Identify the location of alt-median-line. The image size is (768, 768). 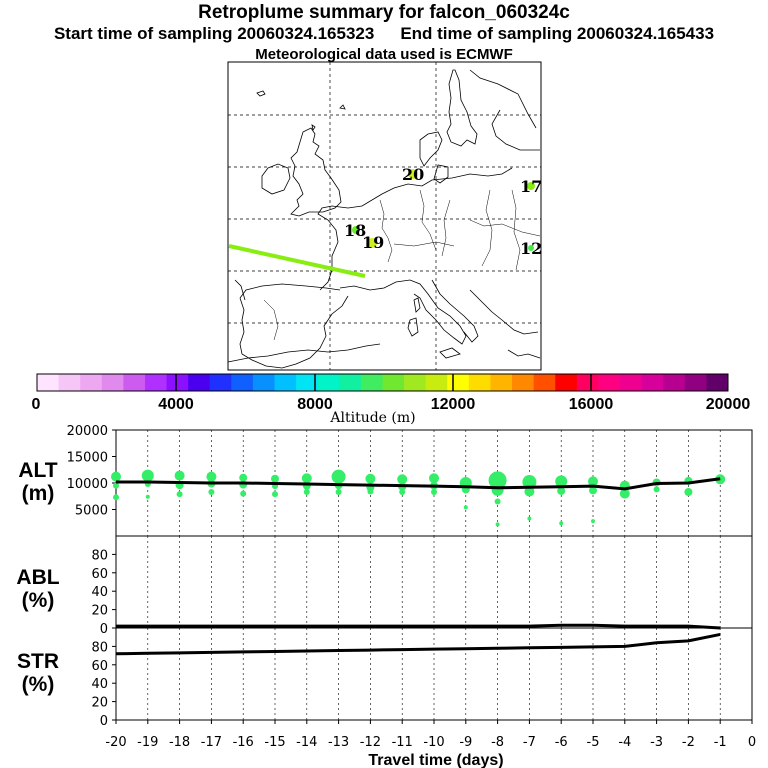
(418, 484).